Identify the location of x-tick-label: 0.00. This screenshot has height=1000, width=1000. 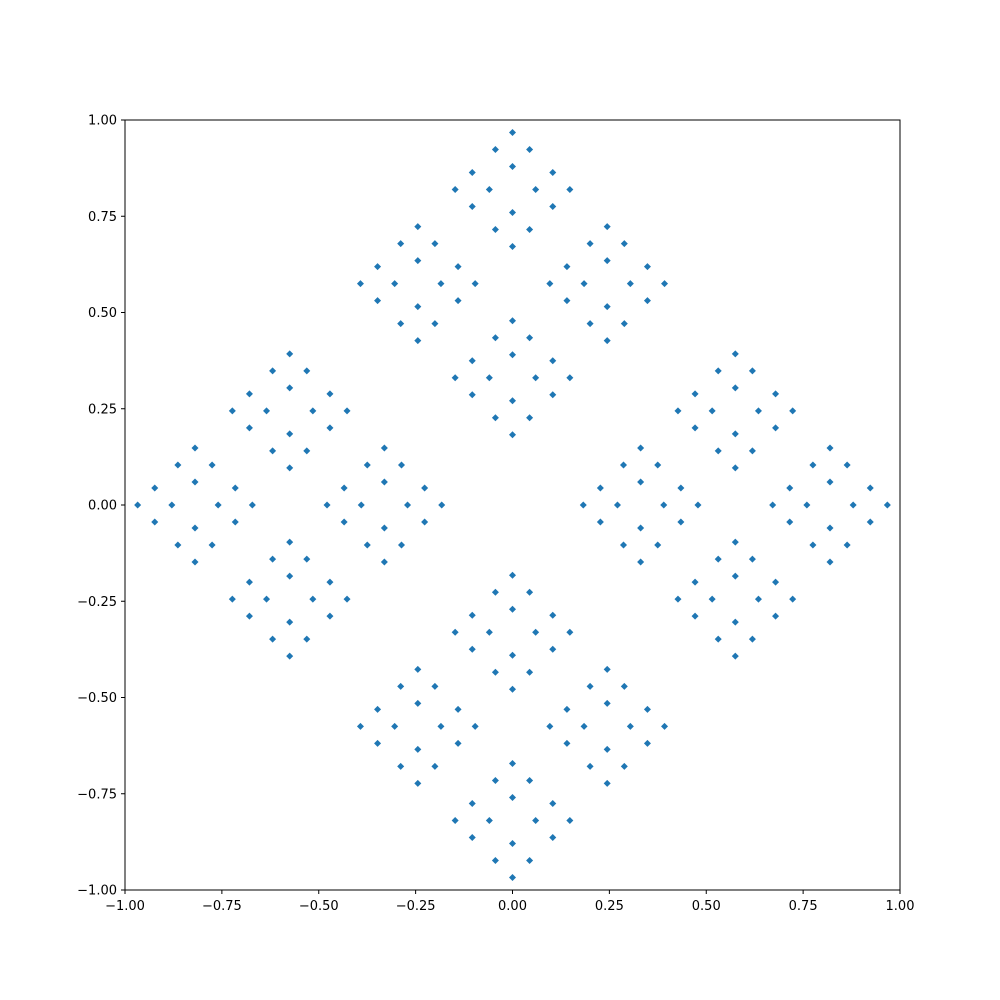
(512, 906).